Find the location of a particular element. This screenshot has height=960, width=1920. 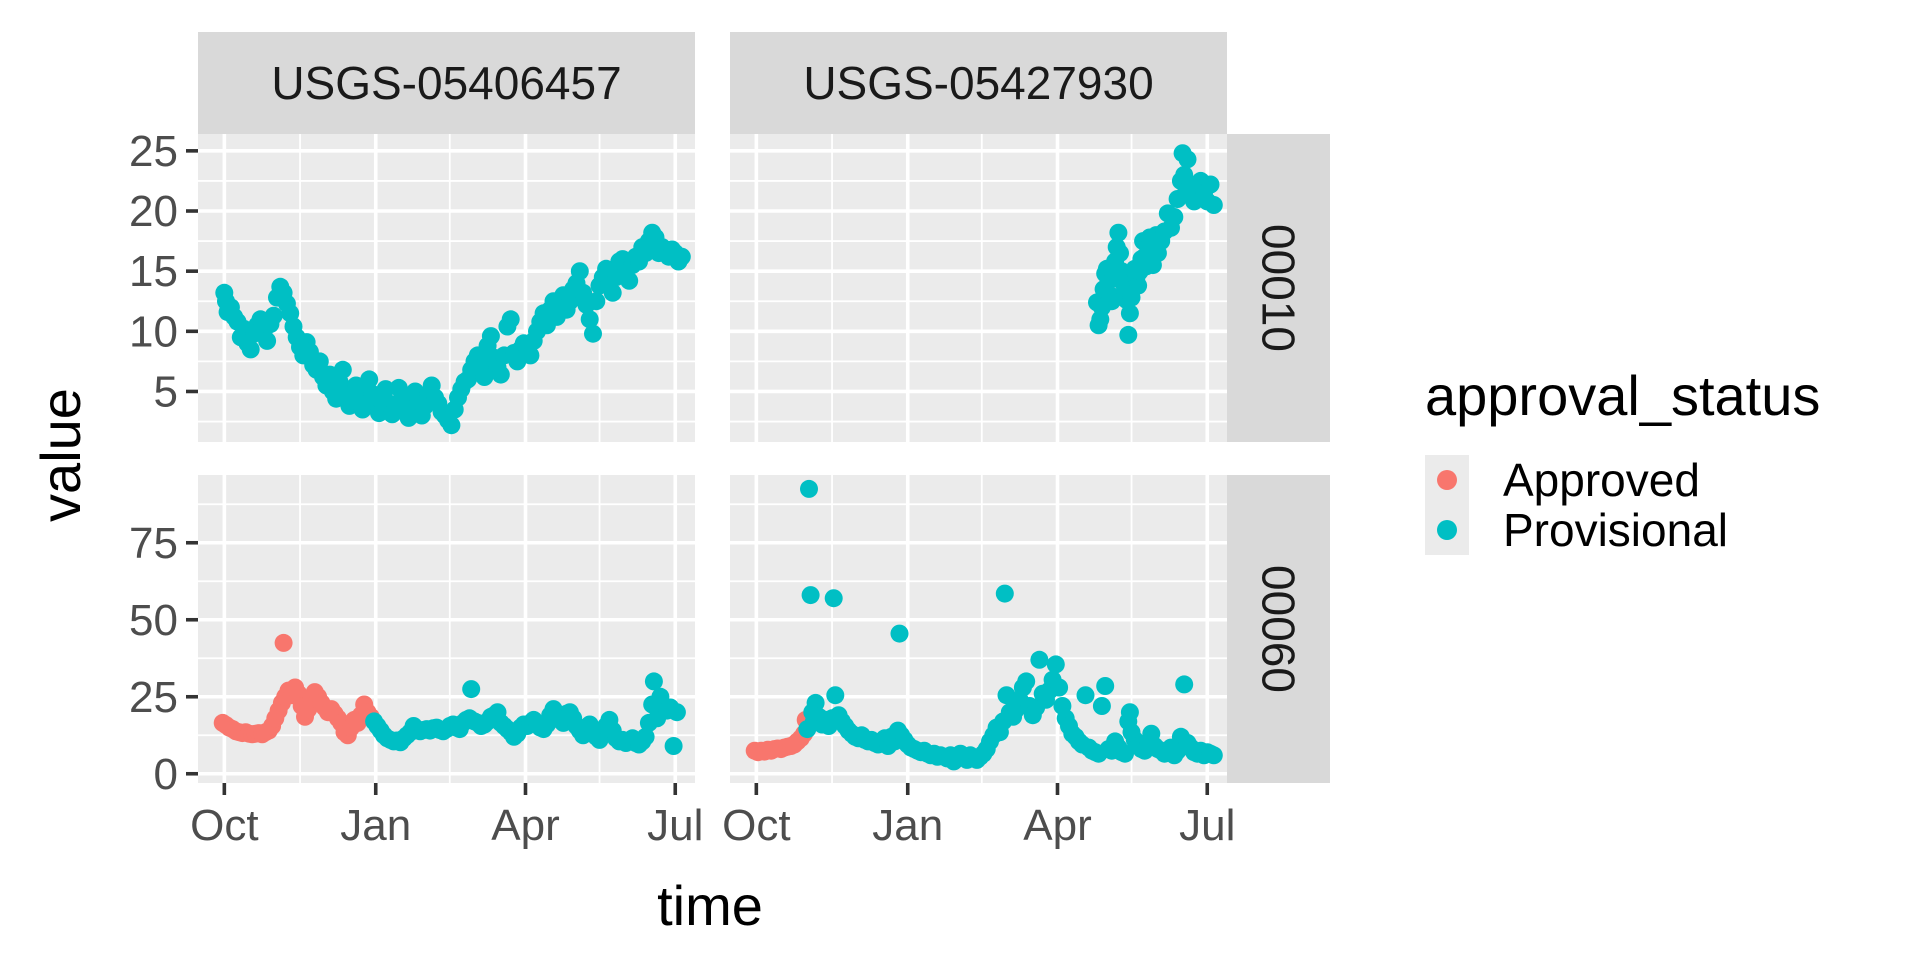

row-strip-label: 00060 is located at coordinates (1279, 629).